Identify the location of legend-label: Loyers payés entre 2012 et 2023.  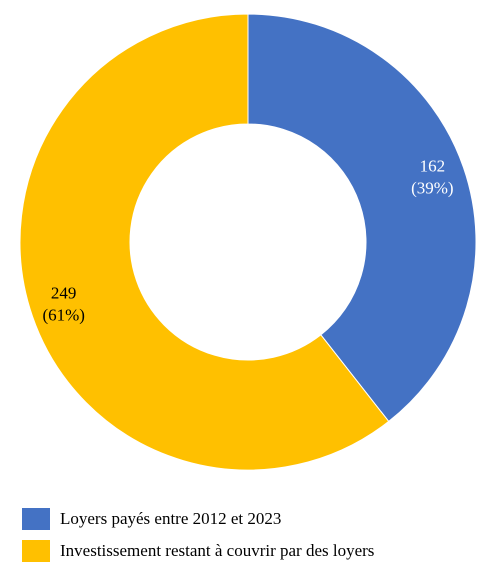
(170, 518).